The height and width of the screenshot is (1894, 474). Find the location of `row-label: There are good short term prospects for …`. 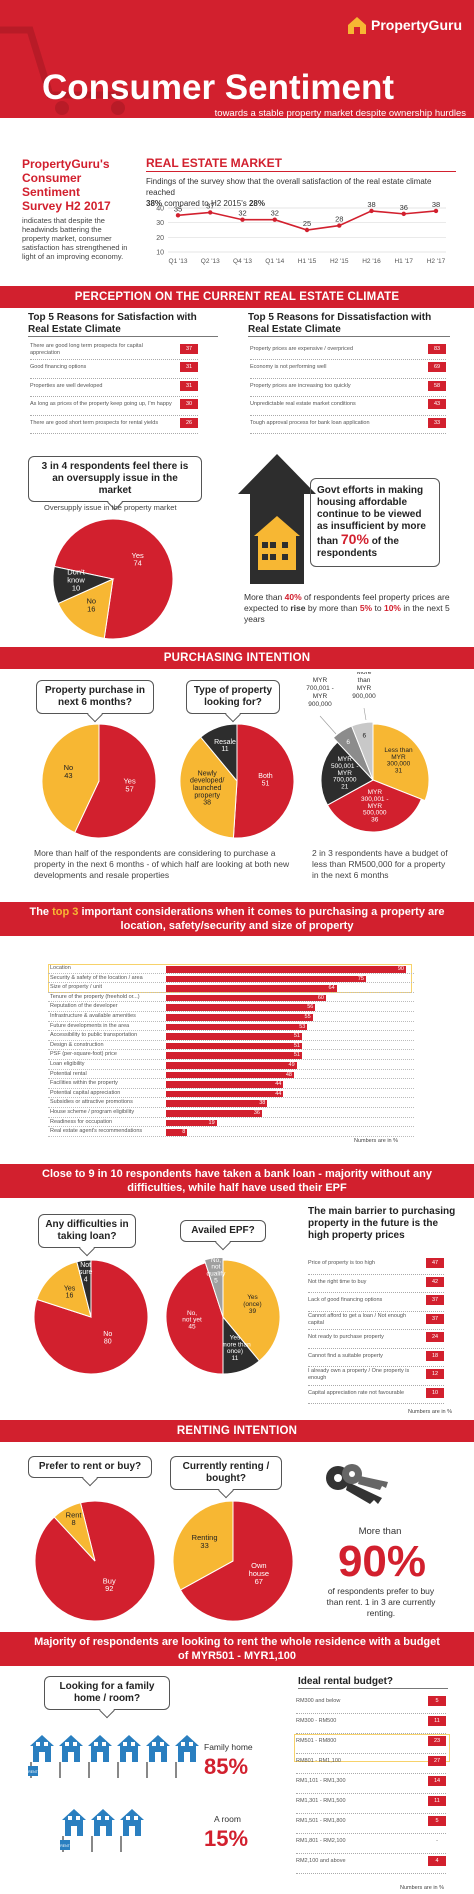

row-label: There are good short term prospects for … is located at coordinates (94, 422).